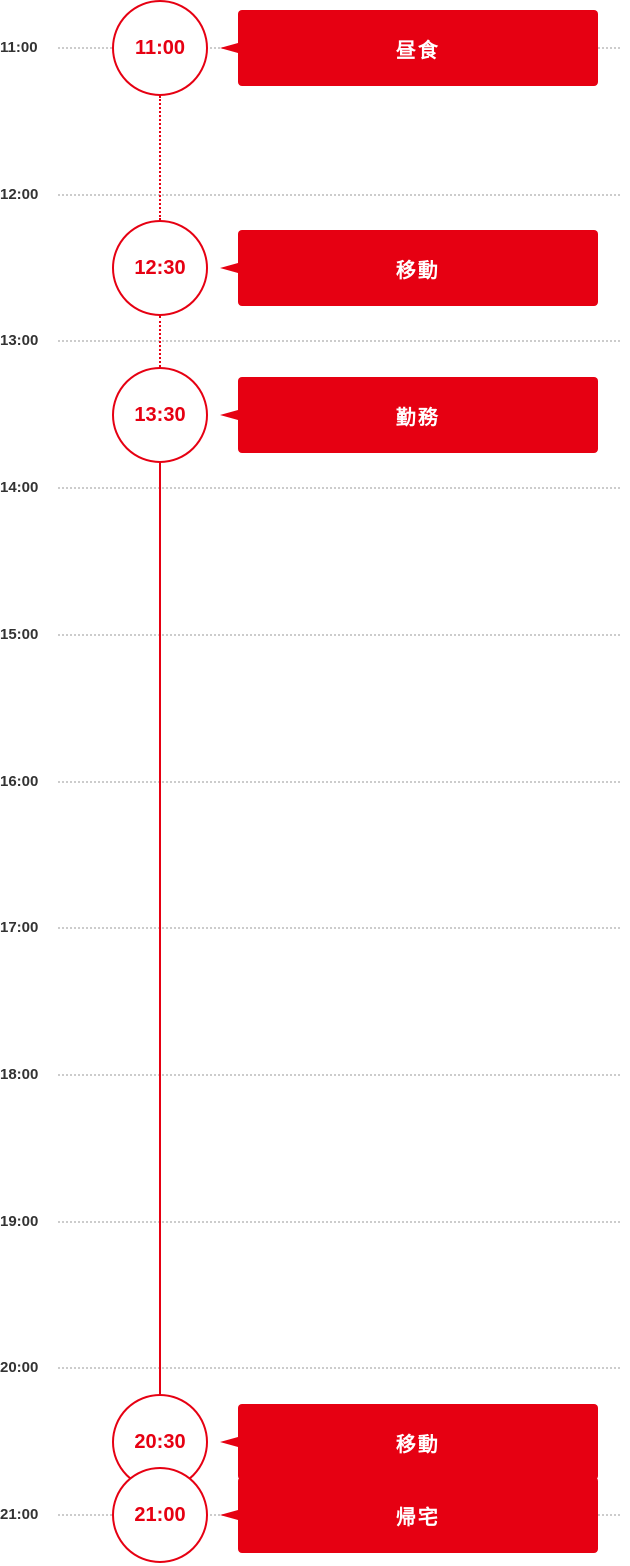 This screenshot has height=1566, width=630. What do you see at coordinates (19, 1514) in the screenshot?
I see `hour-label: 21:00` at bounding box center [19, 1514].